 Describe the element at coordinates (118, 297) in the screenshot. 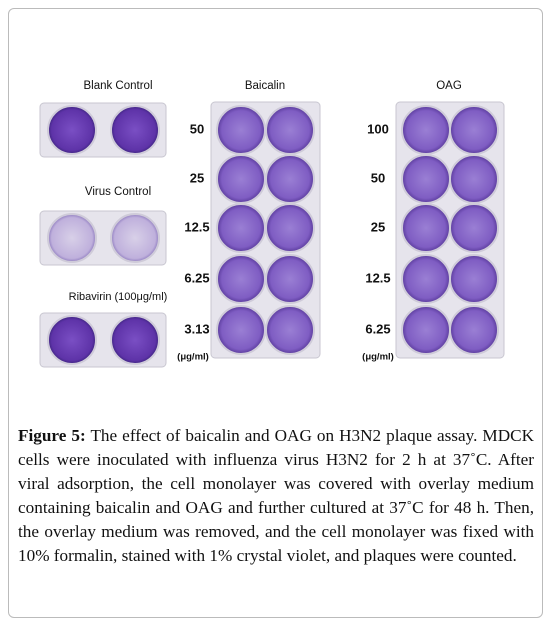

I see `panel-label: Ribavirin (100μg/ml)` at that location.